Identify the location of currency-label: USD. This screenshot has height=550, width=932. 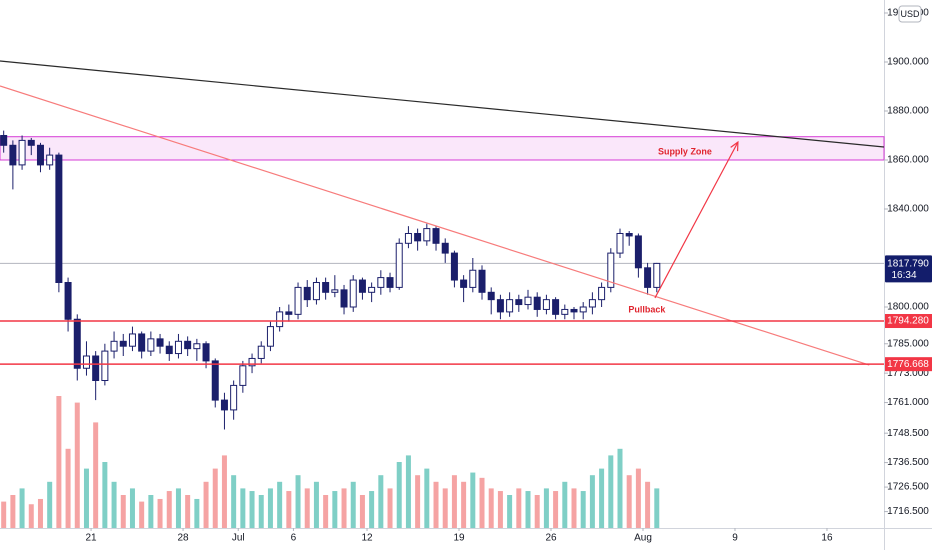
(910, 14).